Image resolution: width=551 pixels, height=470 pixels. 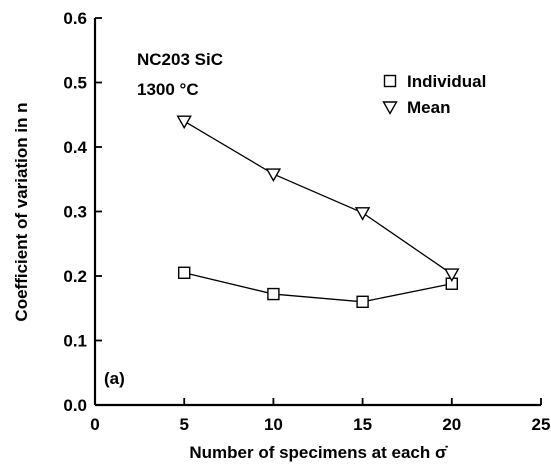 I want to click on temperature-annotation: 1300 °C, so click(x=168, y=89).